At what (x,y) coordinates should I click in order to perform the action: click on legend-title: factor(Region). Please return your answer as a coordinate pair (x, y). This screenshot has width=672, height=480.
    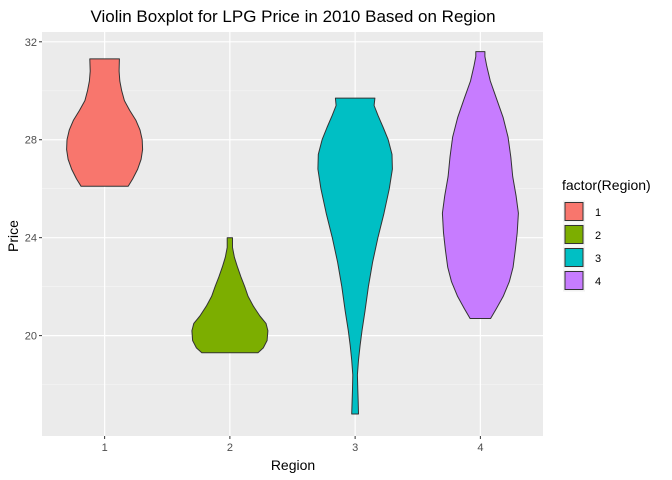
    Looking at the image, I should click on (606, 185).